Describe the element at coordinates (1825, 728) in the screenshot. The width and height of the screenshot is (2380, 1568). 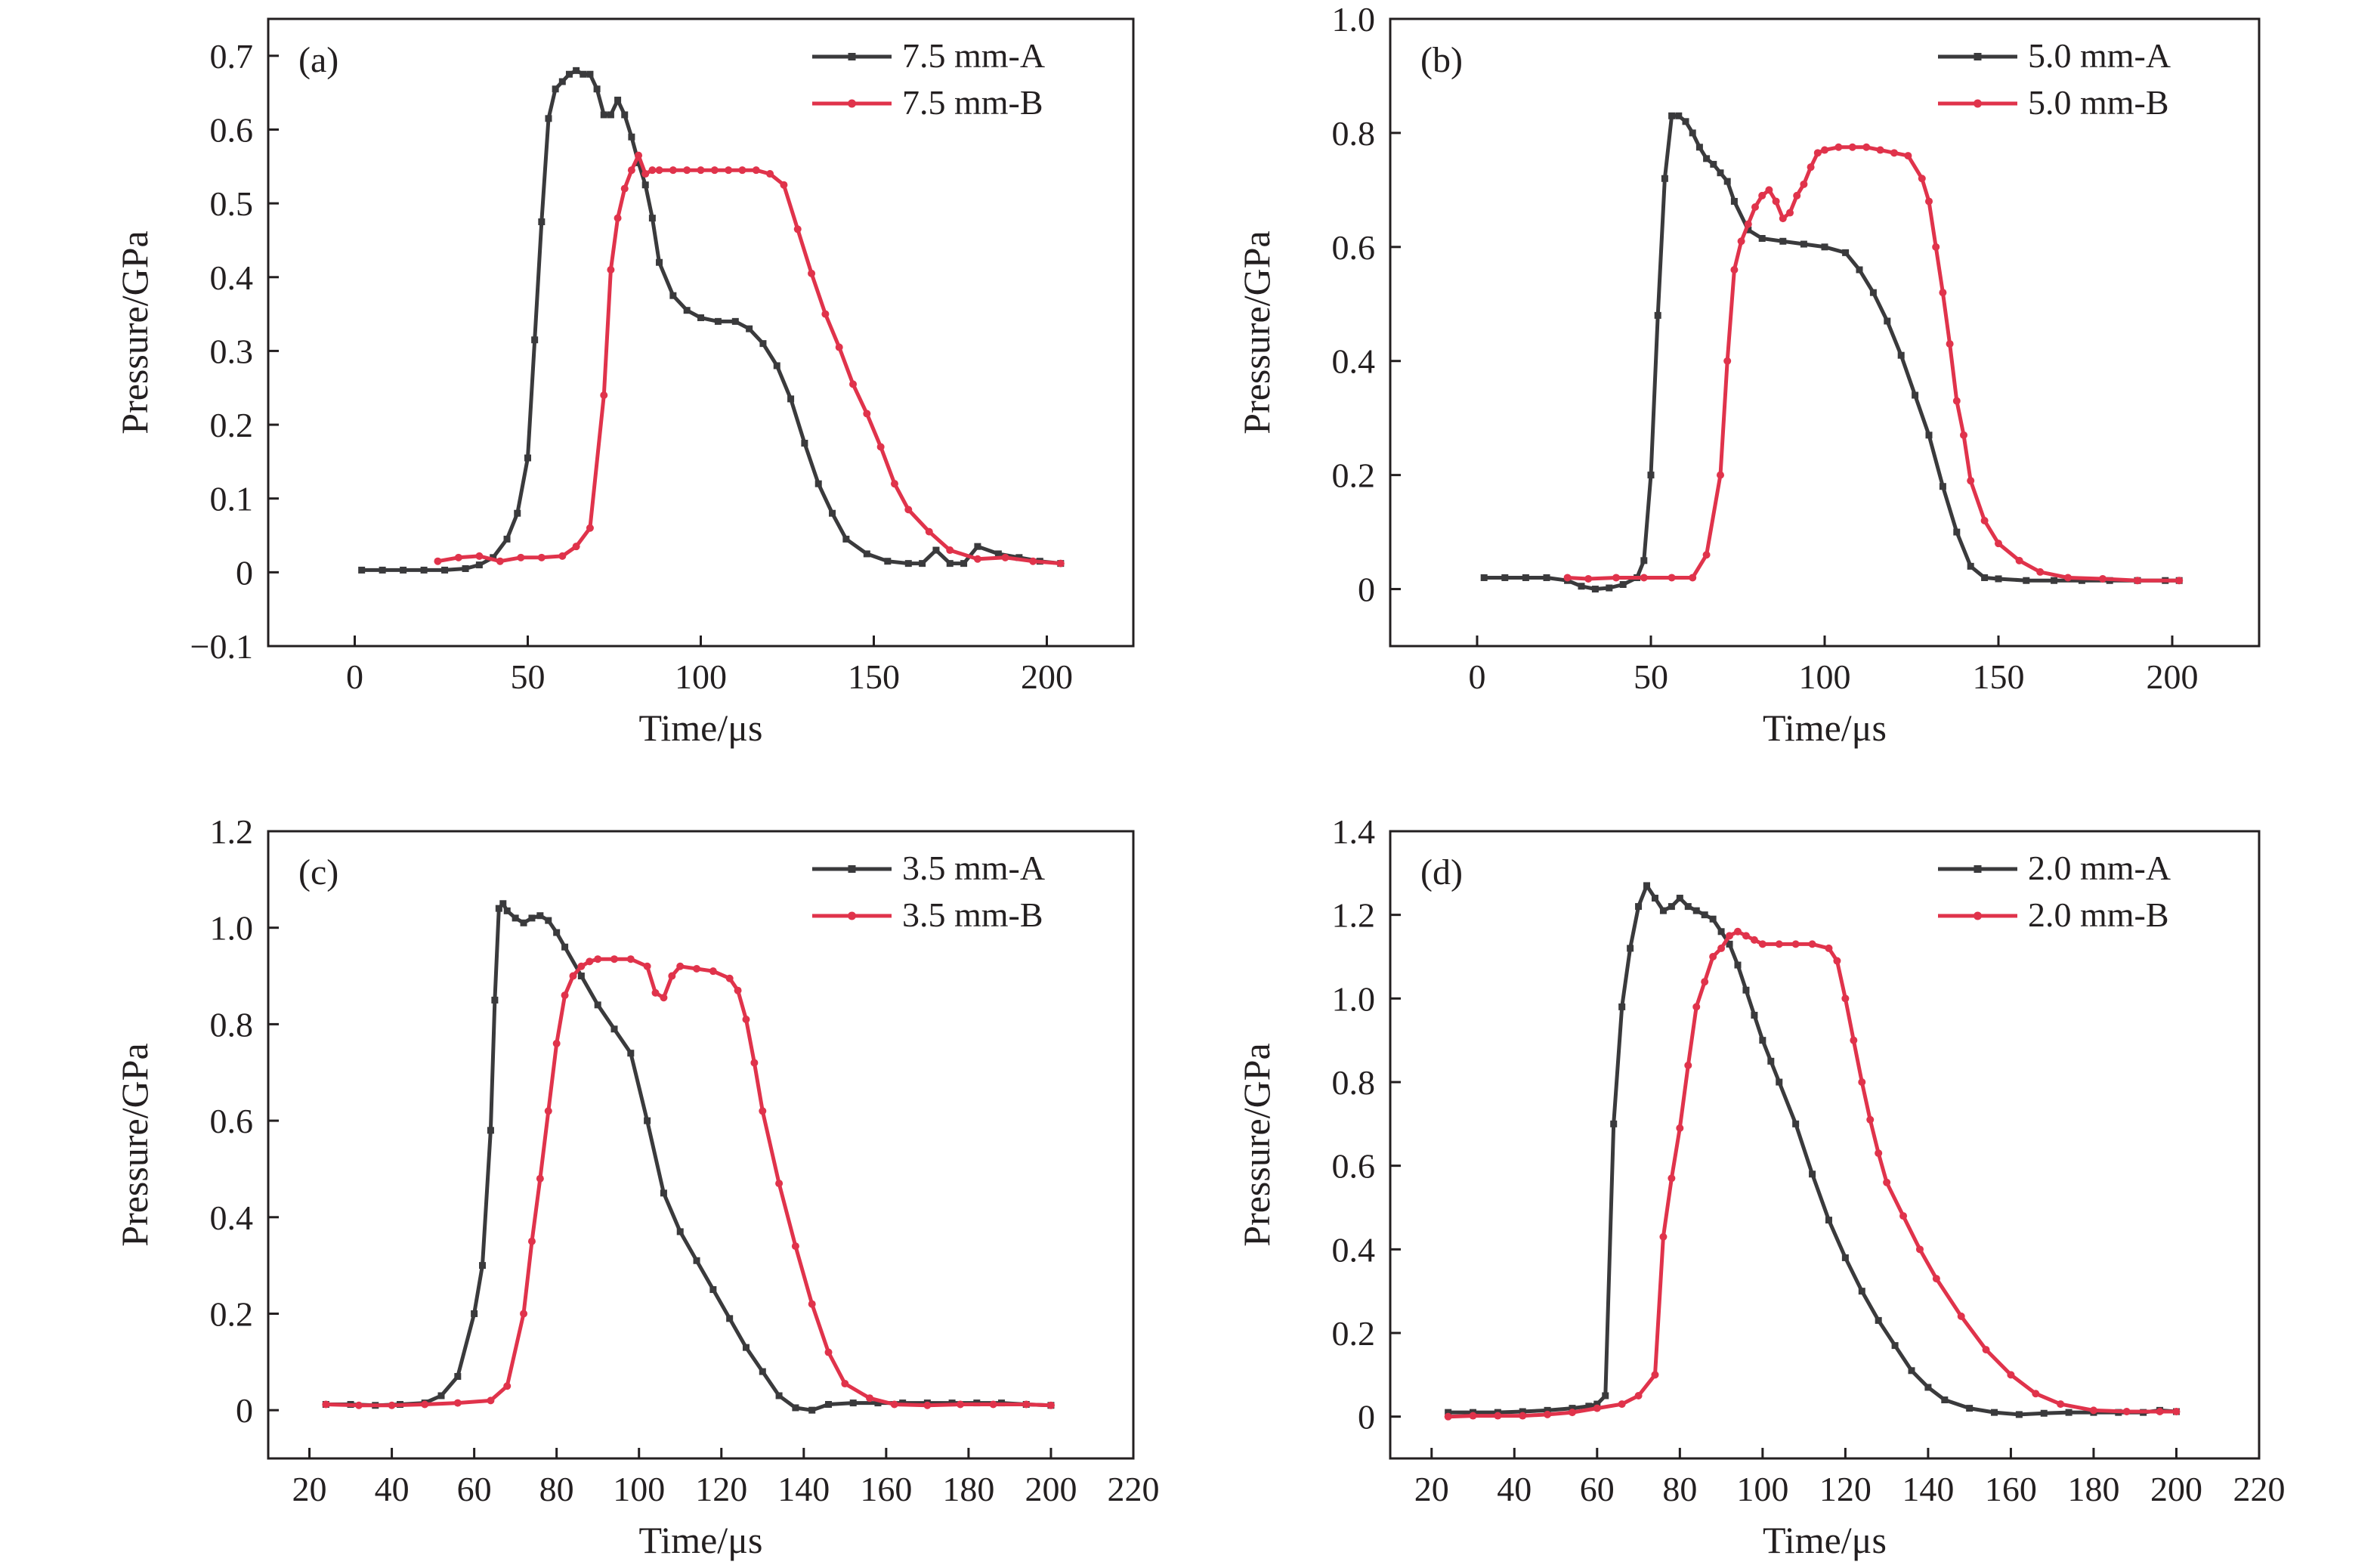
I see `x-axis-title: Time/μs` at that location.